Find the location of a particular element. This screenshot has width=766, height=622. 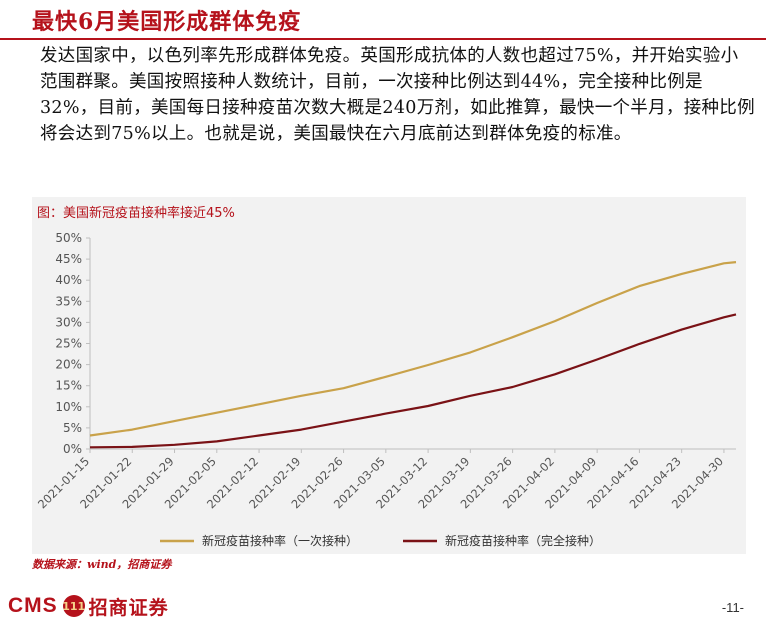

y-tick-label: 5% is located at coordinates (72, 428).